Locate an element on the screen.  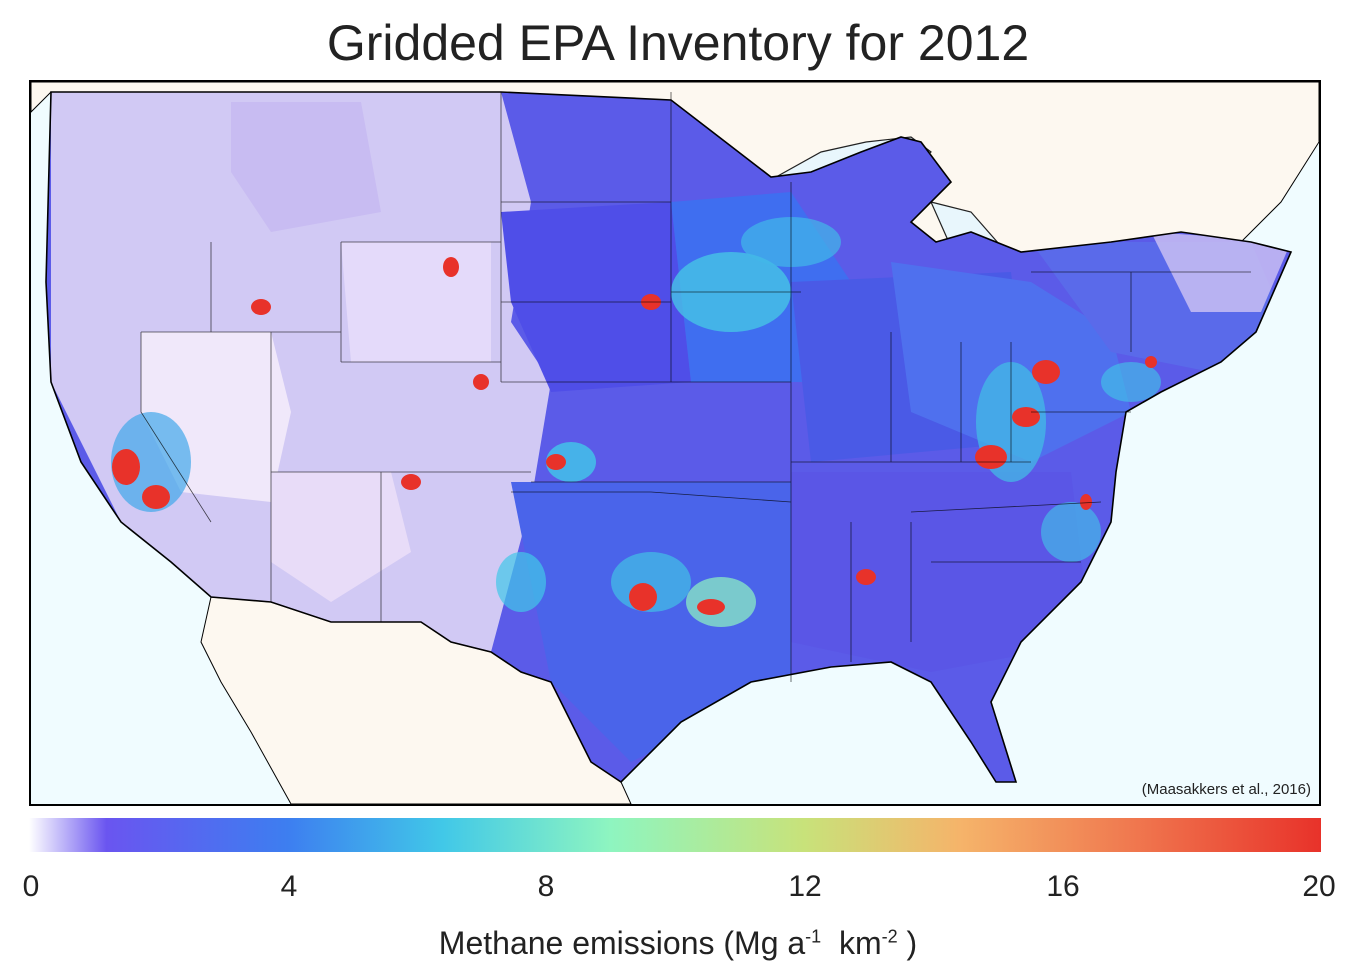
colorbar-tick-16: 16 is located at coordinates (1063, 886).